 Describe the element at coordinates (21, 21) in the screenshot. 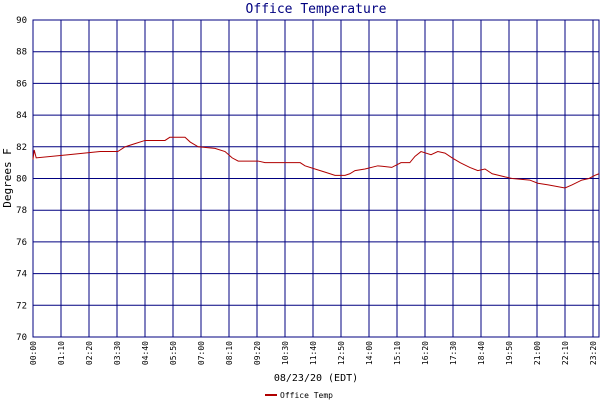

I see `y-tick-label: 90` at that location.